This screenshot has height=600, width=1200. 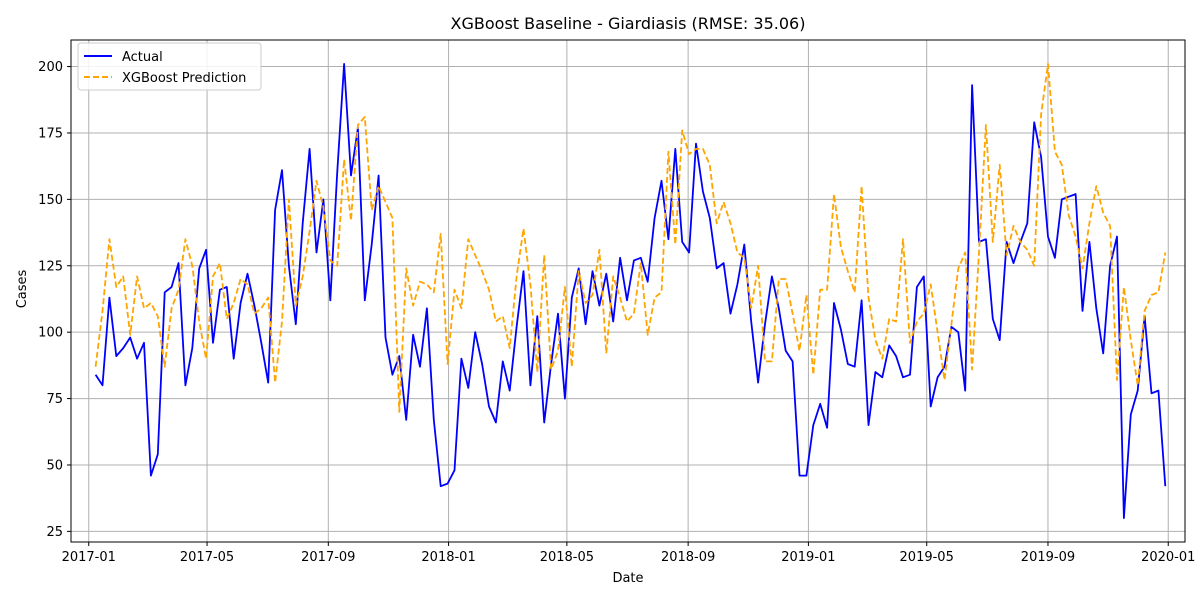 What do you see at coordinates (50, 200) in the screenshot?
I see `y-tick-label: 150` at bounding box center [50, 200].